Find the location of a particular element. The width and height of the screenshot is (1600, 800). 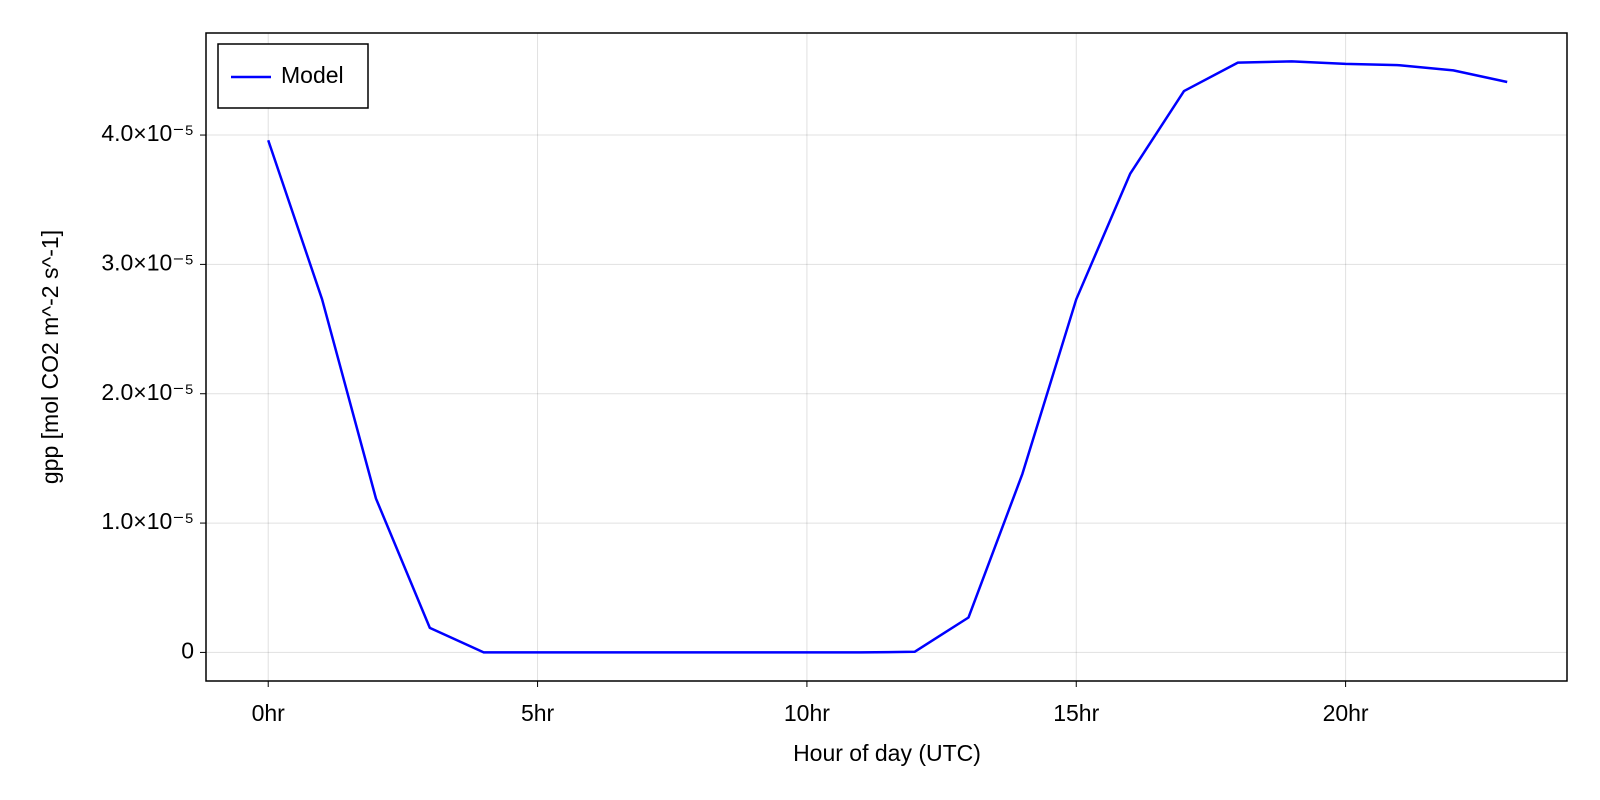

x-tick-label: 20hr is located at coordinates (1346, 713).